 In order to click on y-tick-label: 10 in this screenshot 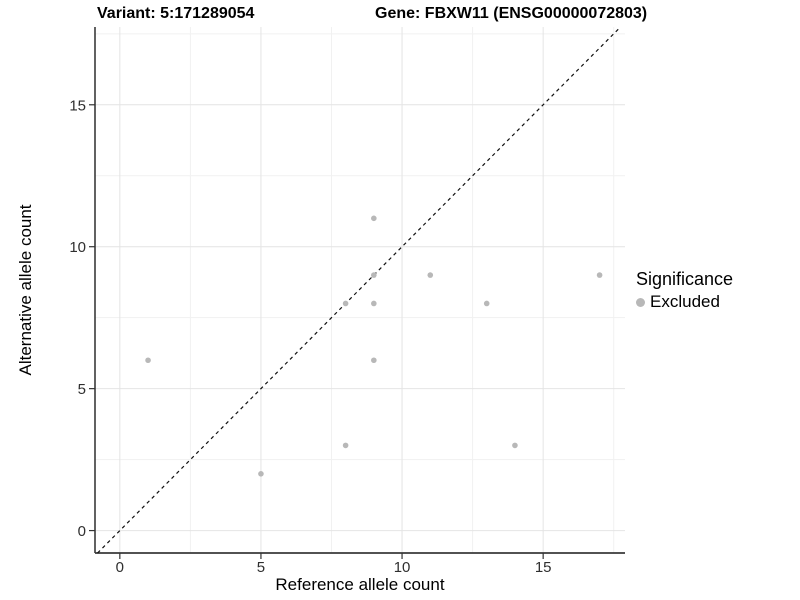, I will do `click(77, 247)`.